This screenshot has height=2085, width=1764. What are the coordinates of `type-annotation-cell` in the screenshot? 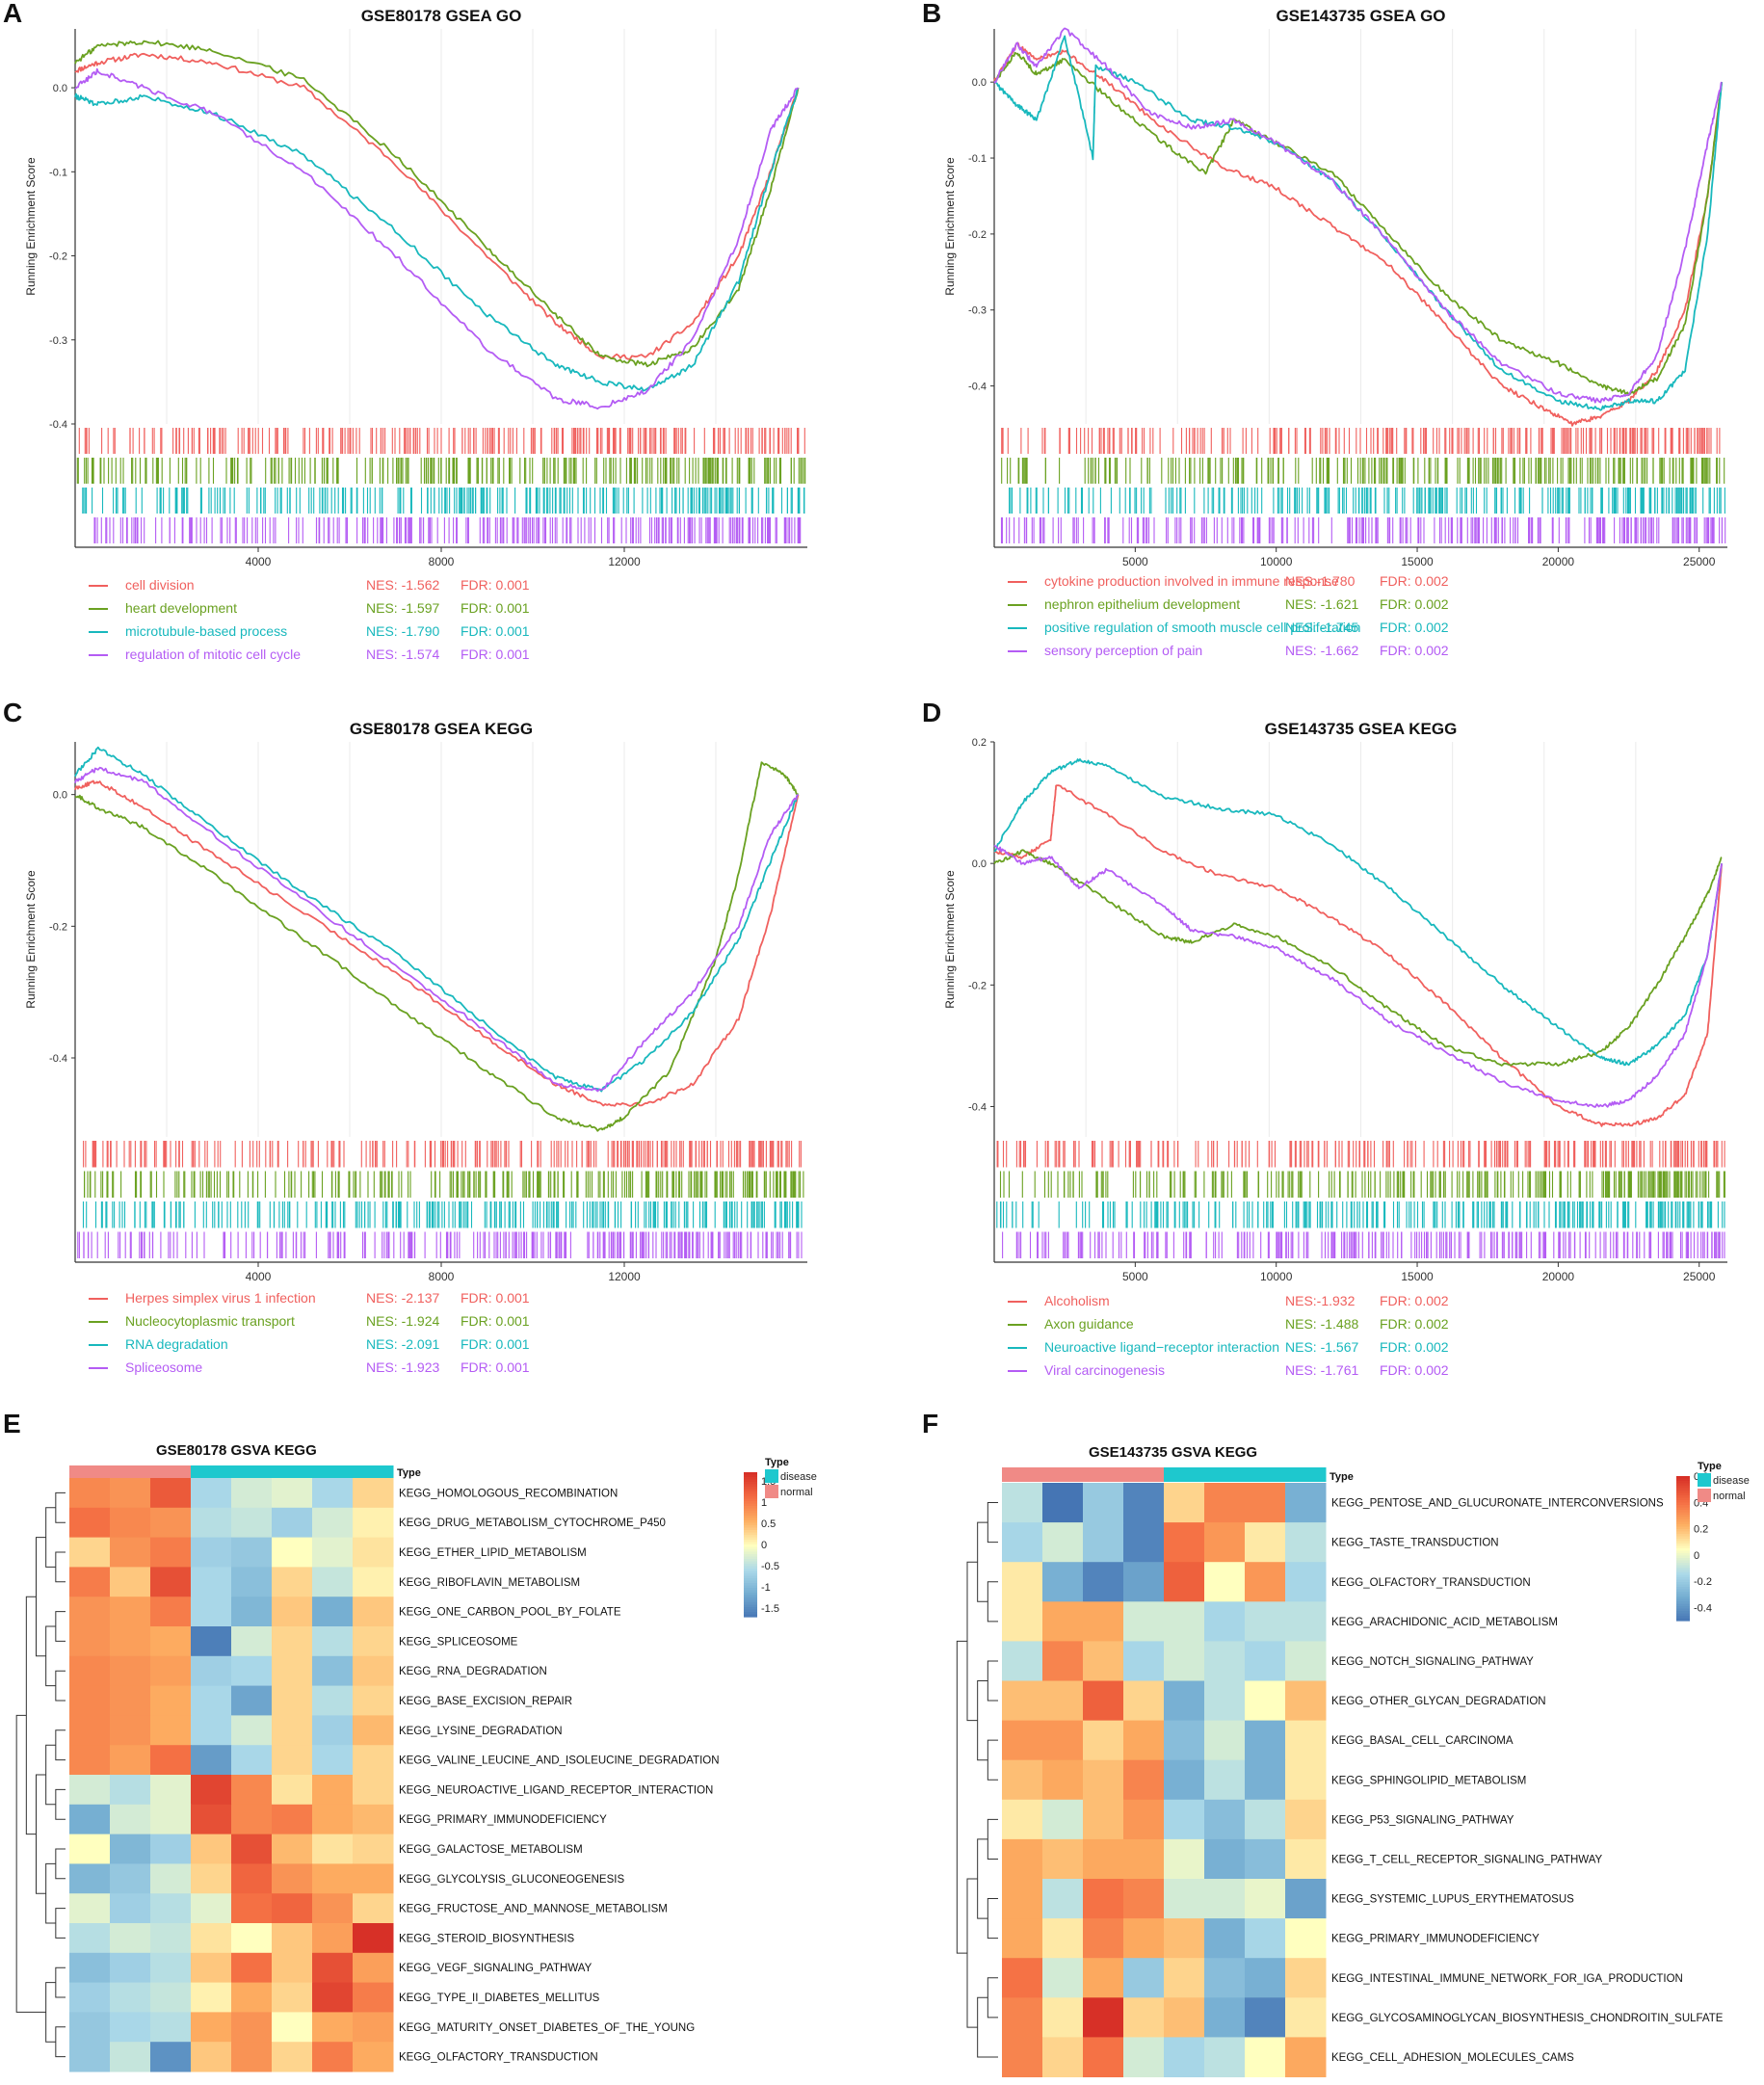 It's located at (1184, 1474).